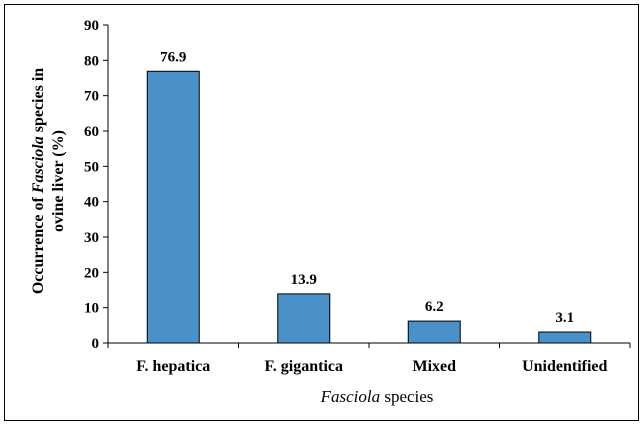 The width and height of the screenshot is (643, 427). I want to click on y-tick-label: 80, so click(91, 61).